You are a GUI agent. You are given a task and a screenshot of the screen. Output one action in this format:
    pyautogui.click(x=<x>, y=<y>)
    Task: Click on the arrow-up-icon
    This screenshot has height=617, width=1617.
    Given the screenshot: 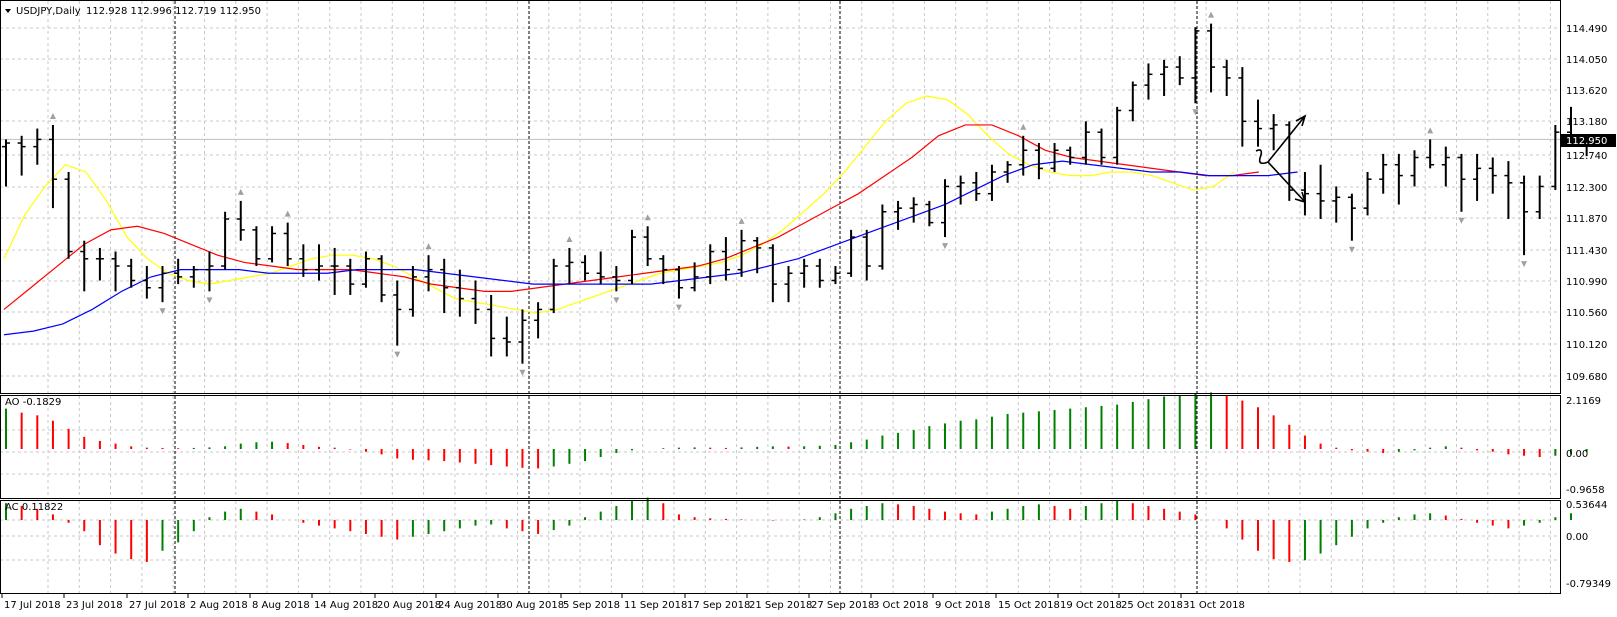 What is the action you would take?
    pyautogui.click(x=1280, y=140)
    